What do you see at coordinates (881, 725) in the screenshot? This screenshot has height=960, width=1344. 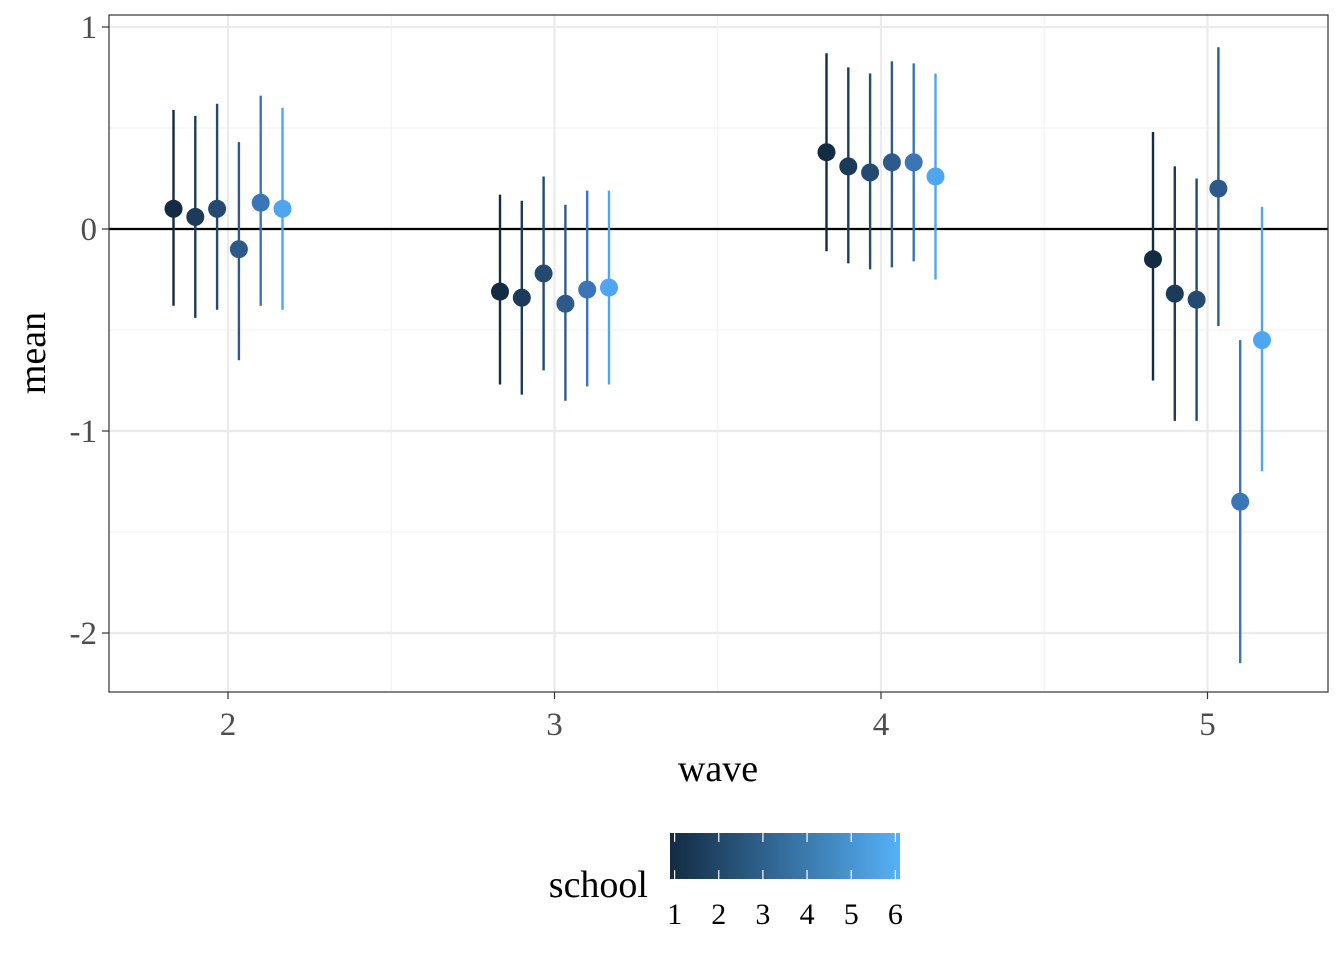 I see `x-tick-label: 4` at bounding box center [881, 725].